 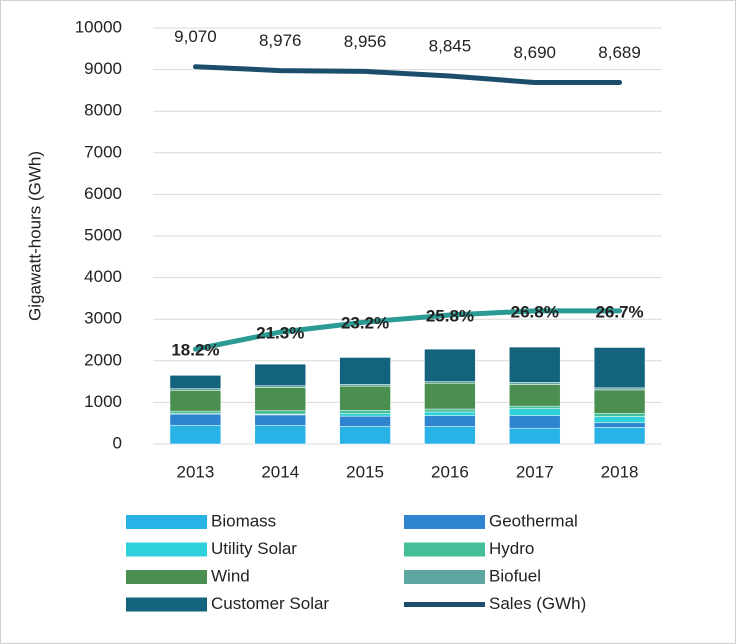 I want to click on x-tick-label: 2016, so click(x=450, y=471).